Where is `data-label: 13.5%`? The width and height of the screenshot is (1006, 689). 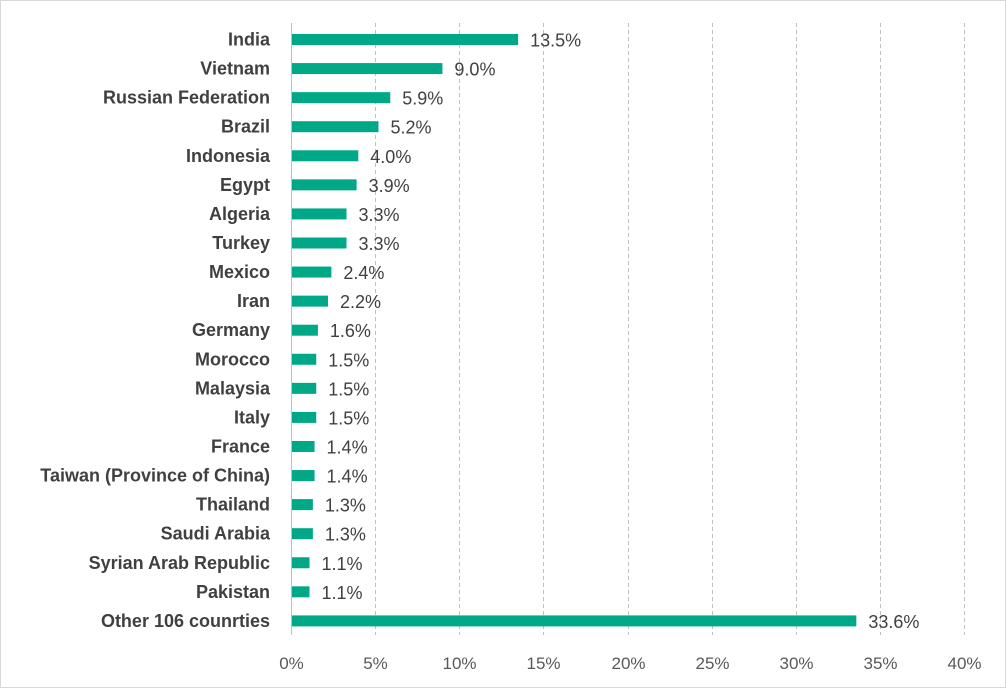
data-label: 13.5% is located at coordinates (555, 41).